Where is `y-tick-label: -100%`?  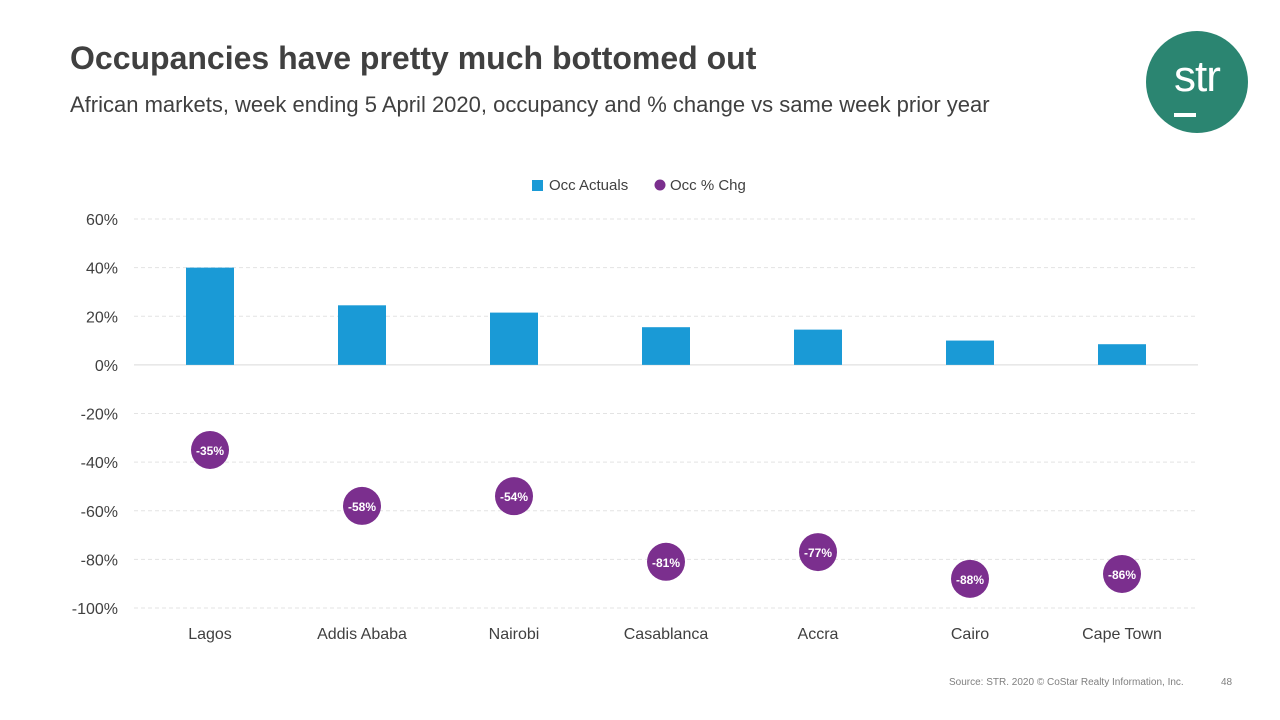
y-tick-label: -100% is located at coordinates (95, 609).